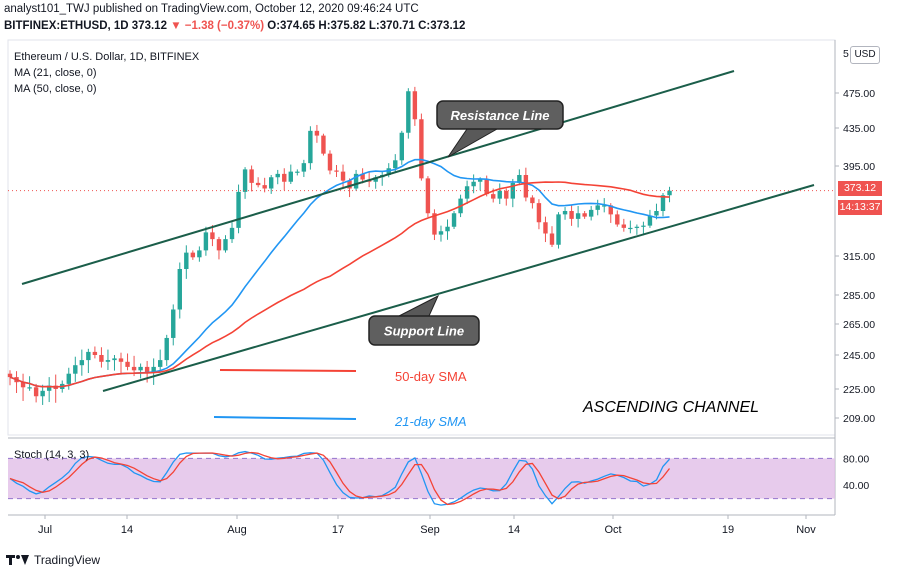  Describe the element at coordinates (51, 455) in the screenshot. I see `stoch-legend: Stoch (14, 3, 3)` at that location.